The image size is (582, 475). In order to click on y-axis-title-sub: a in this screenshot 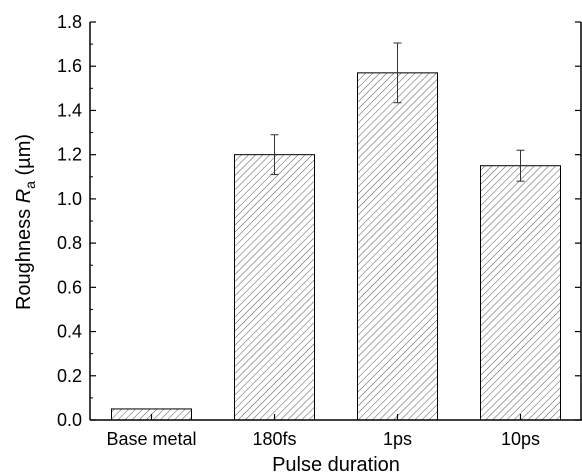, I will do `click(30, 185)`.